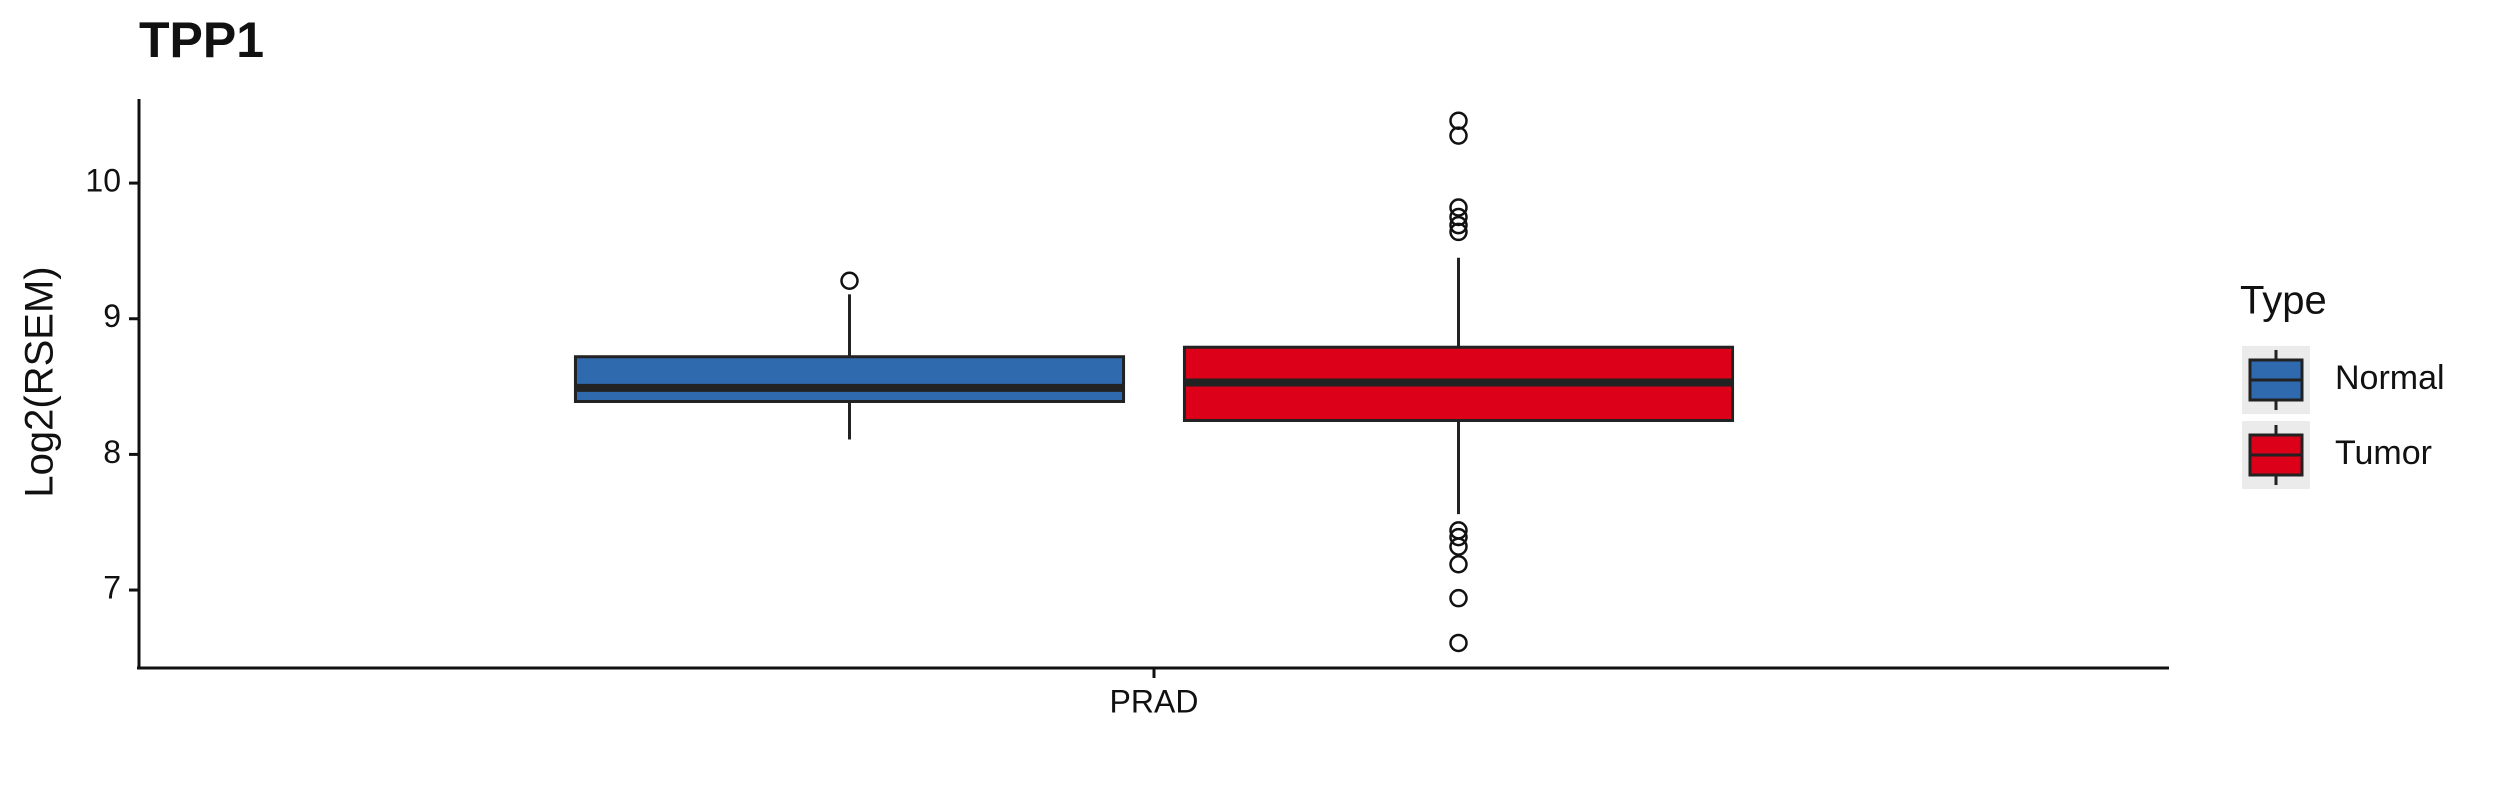 The width and height of the screenshot is (2499, 800). I want to click on legend-title: Type, so click(2283, 301).